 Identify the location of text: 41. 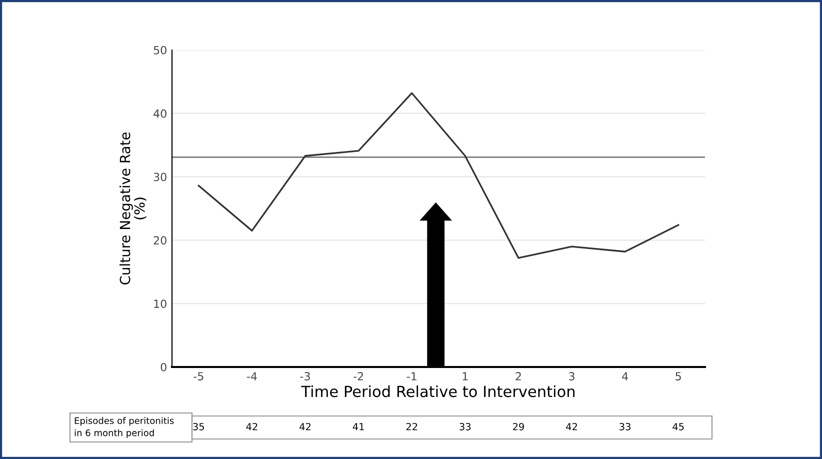
(358, 426).